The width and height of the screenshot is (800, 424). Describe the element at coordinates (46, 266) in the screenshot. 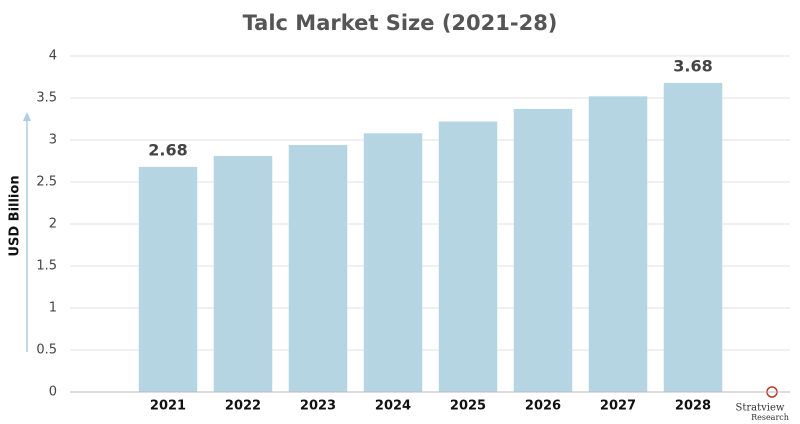

I see `y-tick-label: 1.5` at that location.